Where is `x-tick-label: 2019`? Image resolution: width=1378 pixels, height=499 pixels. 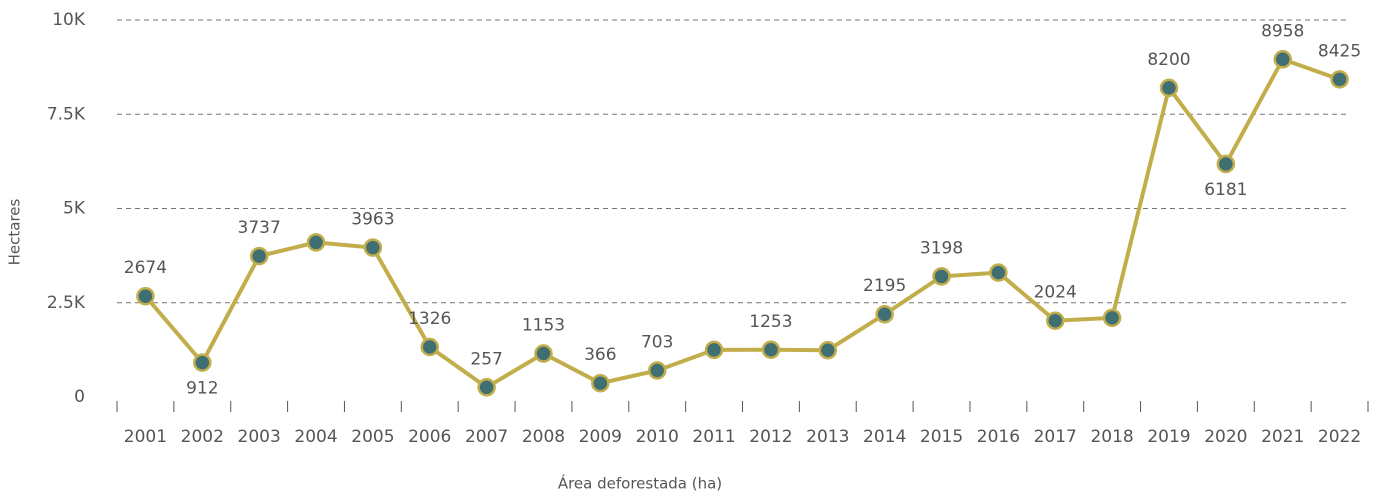
x-tick-label: 2019 is located at coordinates (1168, 437).